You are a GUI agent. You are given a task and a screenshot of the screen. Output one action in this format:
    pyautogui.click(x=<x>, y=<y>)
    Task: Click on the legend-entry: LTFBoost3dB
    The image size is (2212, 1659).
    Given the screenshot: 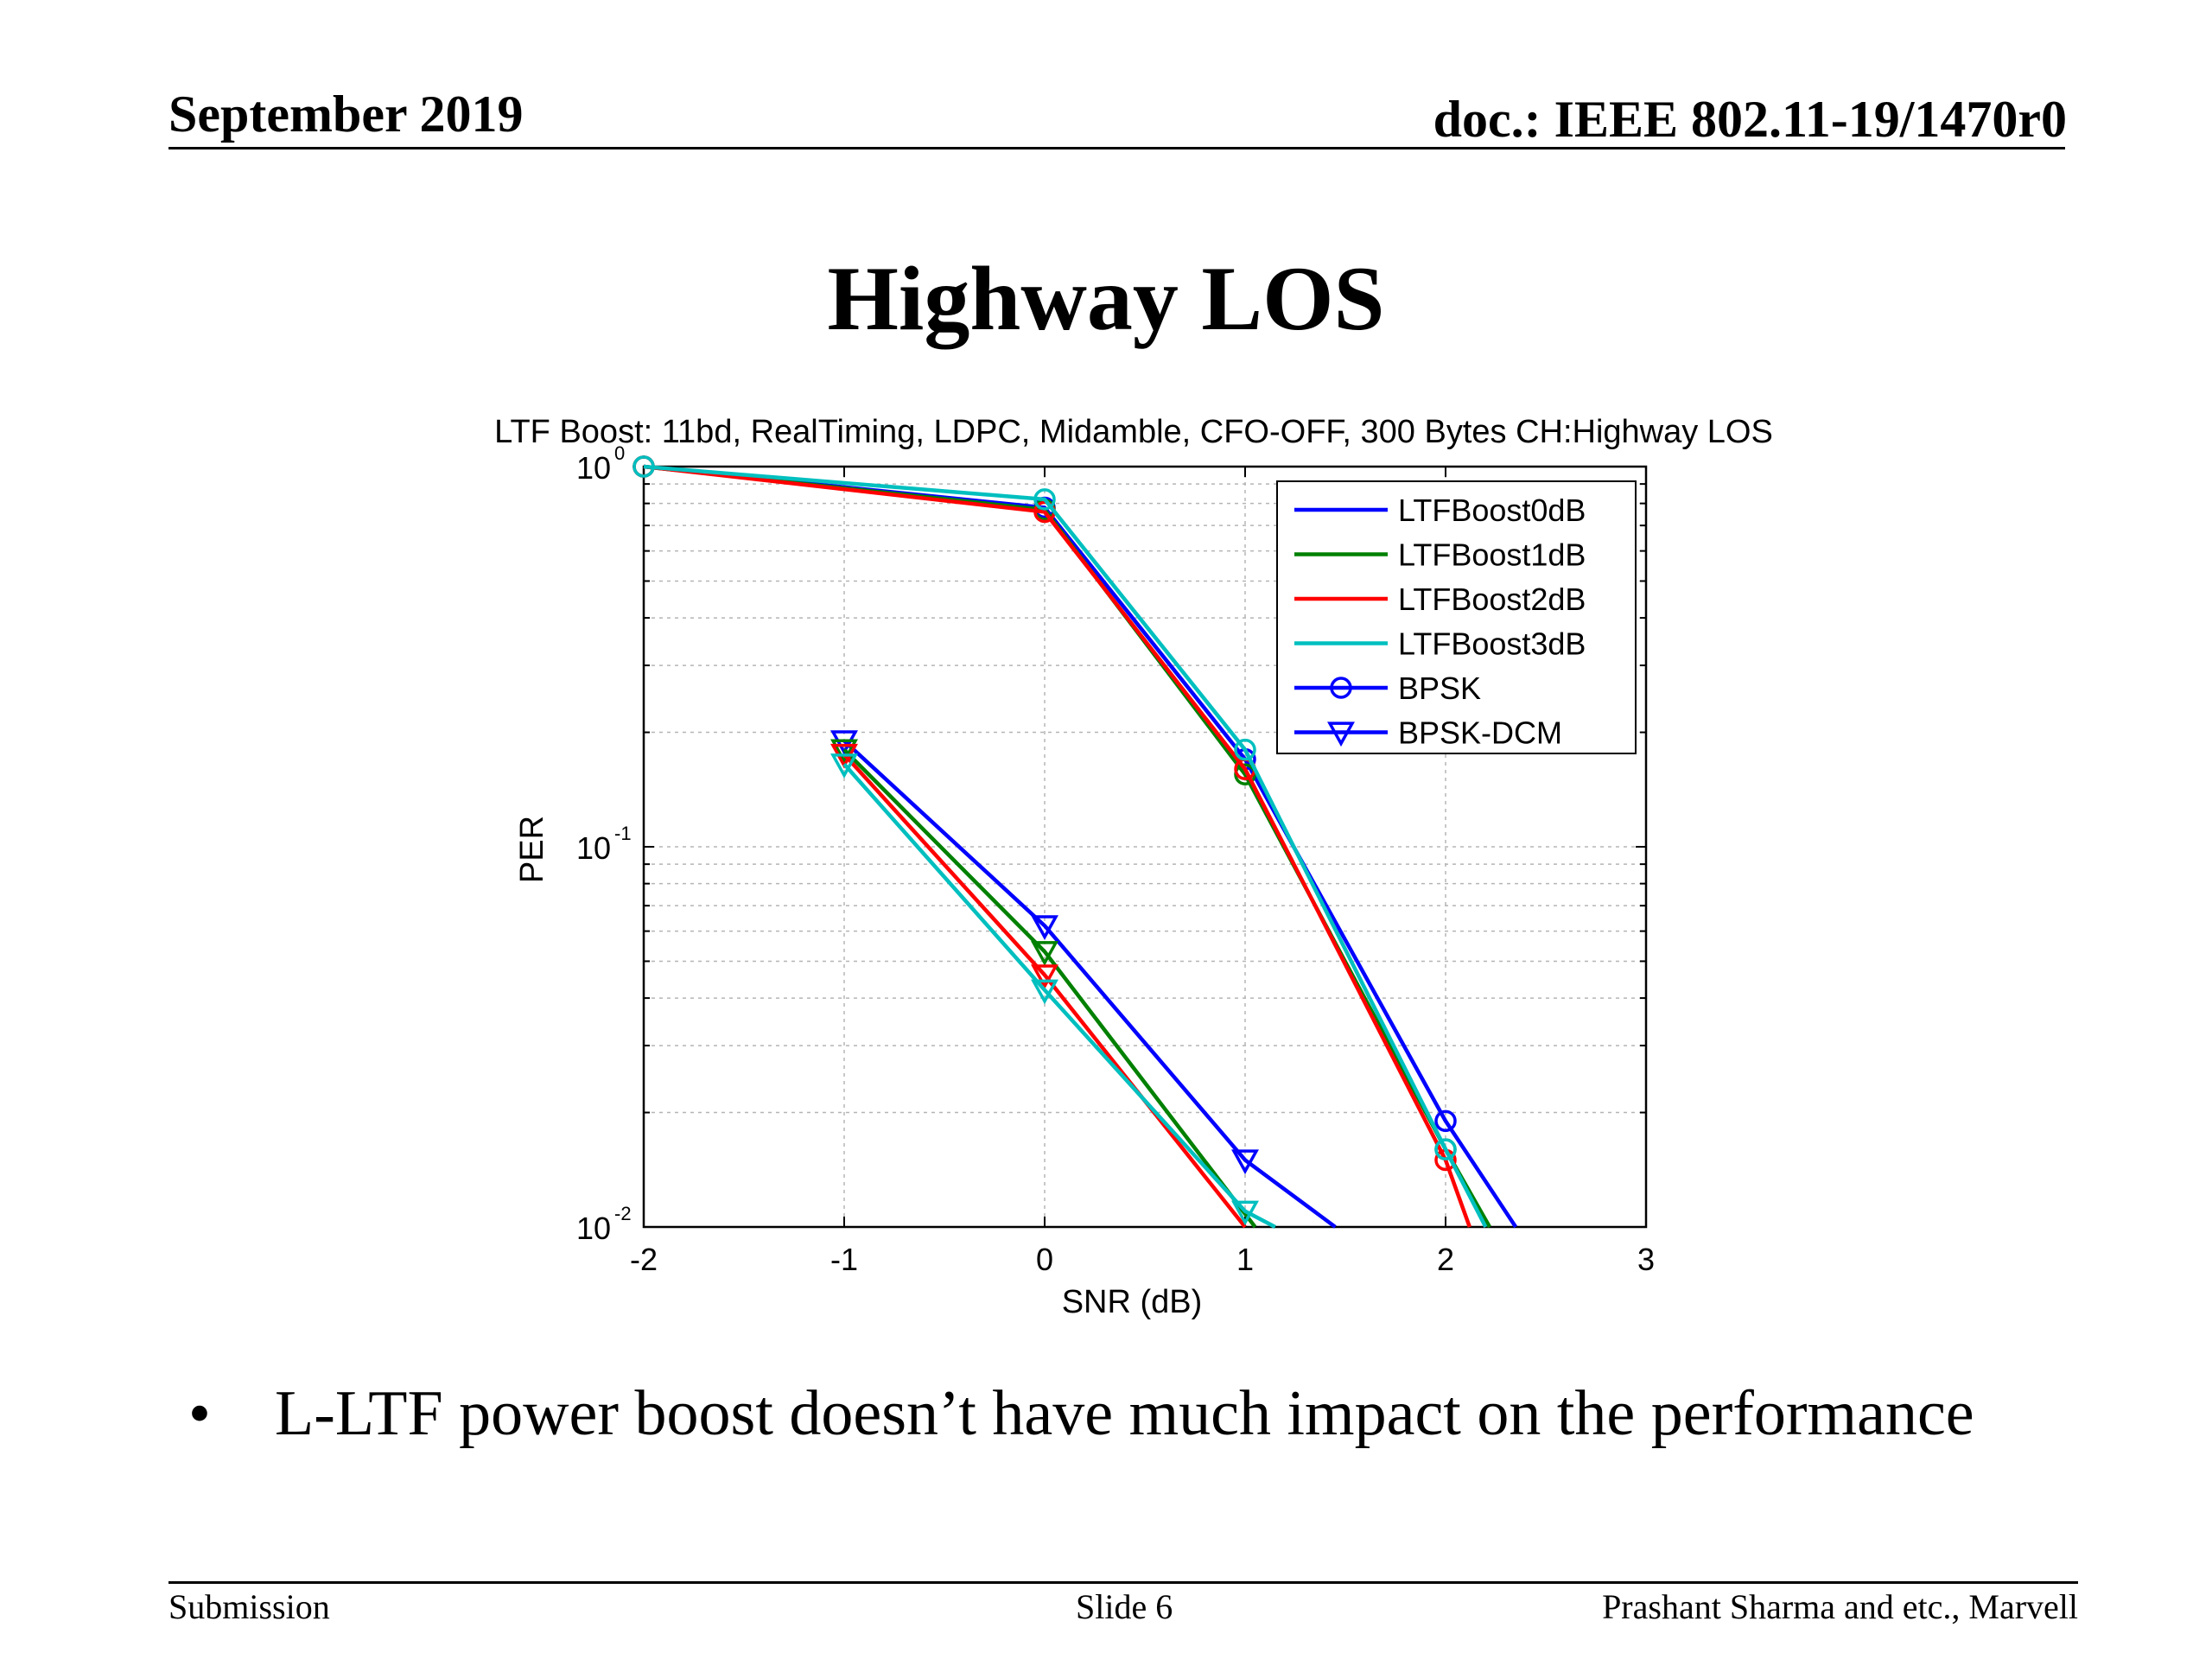 What is the action you would take?
    pyautogui.click(x=1440, y=644)
    